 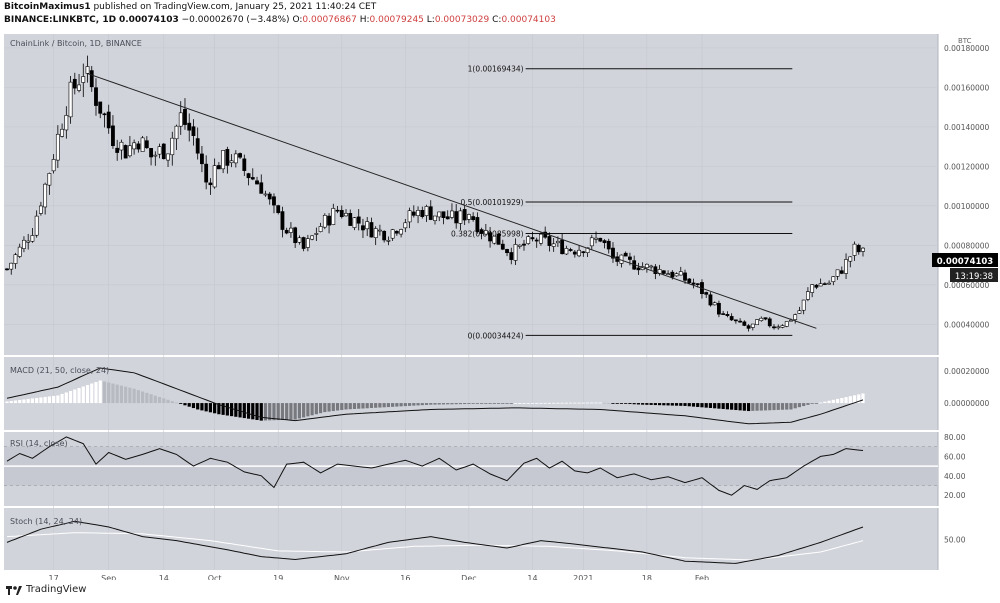 I want to click on macd-label: MACD (21, 50, close, 24), so click(x=59, y=370).